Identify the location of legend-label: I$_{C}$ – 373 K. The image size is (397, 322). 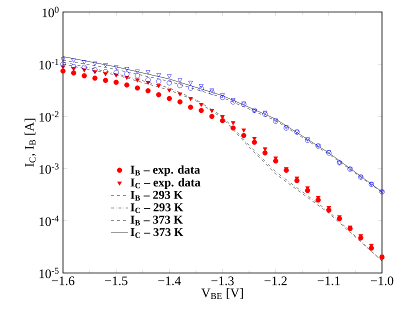
(157, 233).